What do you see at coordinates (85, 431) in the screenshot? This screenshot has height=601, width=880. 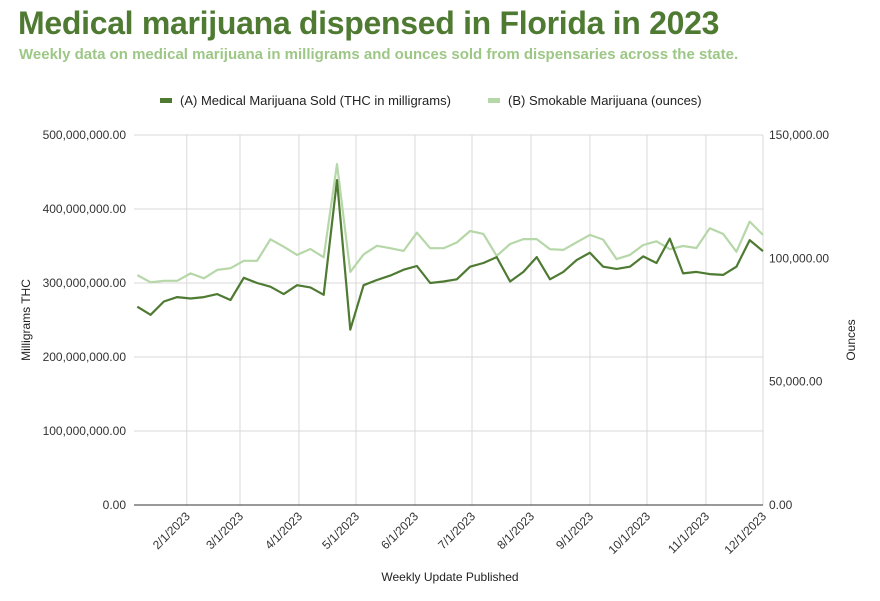 I see `y-left-tick-label: 100,000,000.00` at bounding box center [85, 431].